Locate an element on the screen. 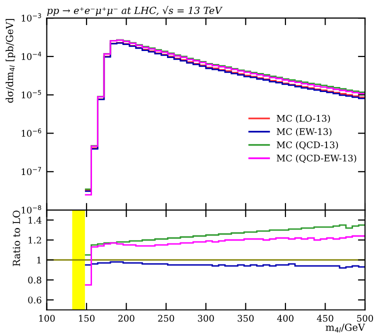 Image resolution: width=374 pixels, height=335 pixels. y-tick-label: 10$^{−7}$ is located at coordinates (32, 171).